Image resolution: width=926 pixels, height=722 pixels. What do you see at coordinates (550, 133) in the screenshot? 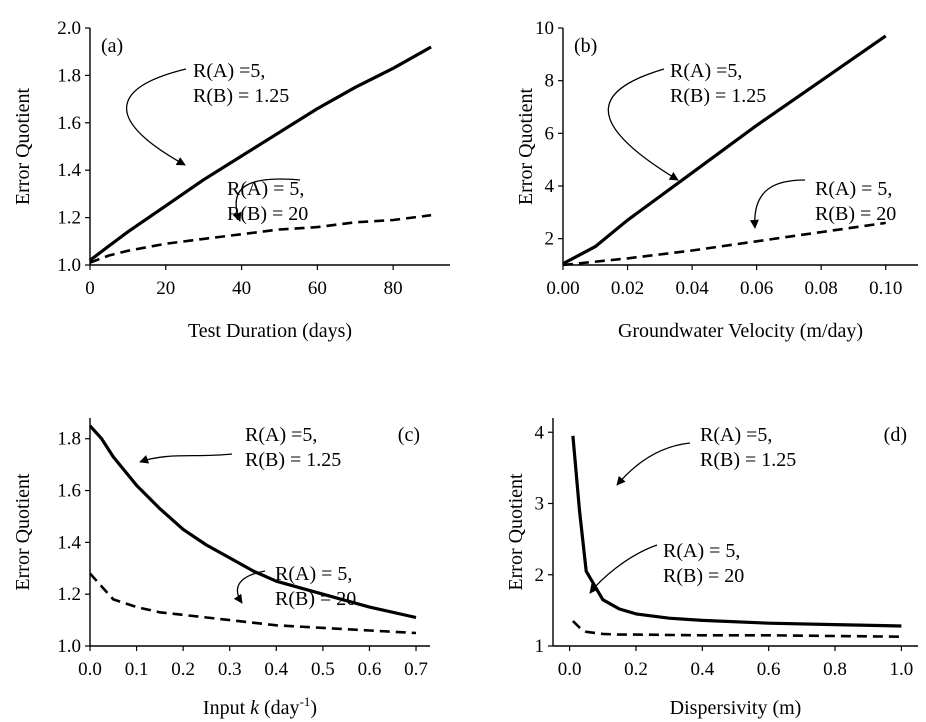
I see `y-tick-label: 6` at bounding box center [550, 133].